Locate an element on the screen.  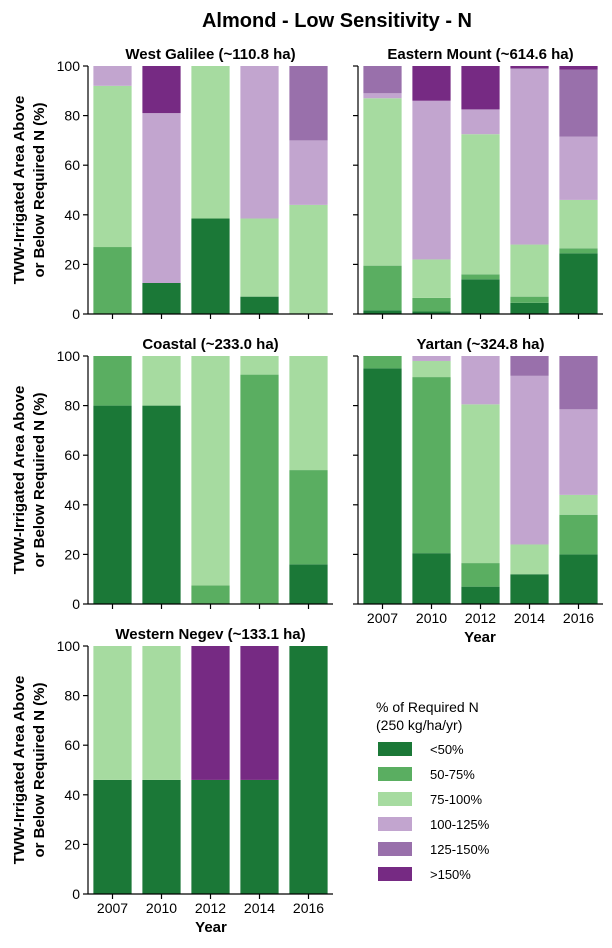
x-tick-label: 2007 is located at coordinates (382, 618).